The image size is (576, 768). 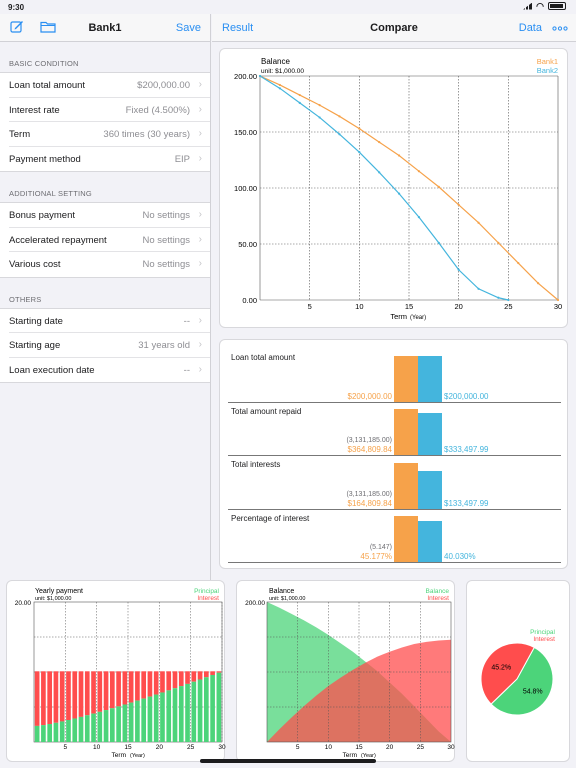 What do you see at coordinates (164, 345) in the screenshot?
I see `row-value: 31 years old` at bounding box center [164, 345].